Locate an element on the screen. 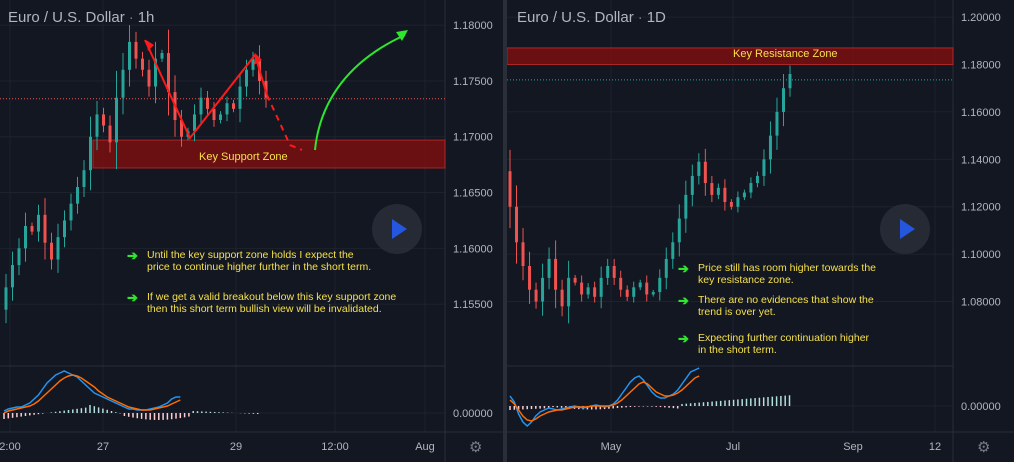 The image size is (1014, 462). green-arrow-icon: ➔ is located at coordinates (683, 268).